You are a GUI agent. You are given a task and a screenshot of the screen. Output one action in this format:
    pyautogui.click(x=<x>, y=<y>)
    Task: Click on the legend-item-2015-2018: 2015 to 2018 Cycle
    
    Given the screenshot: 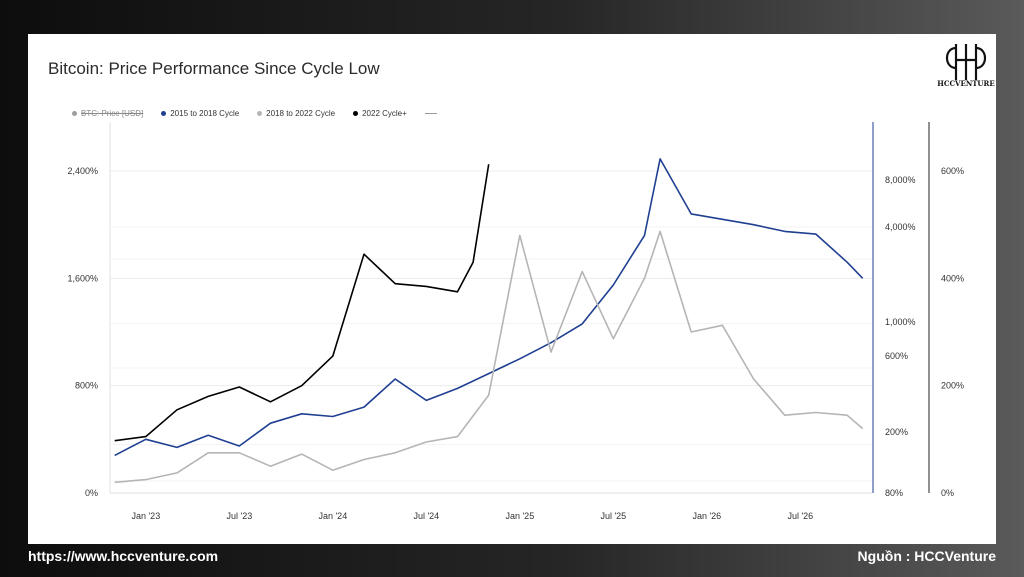 What is the action you would take?
    pyautogui.click(x=200, y=113)
    